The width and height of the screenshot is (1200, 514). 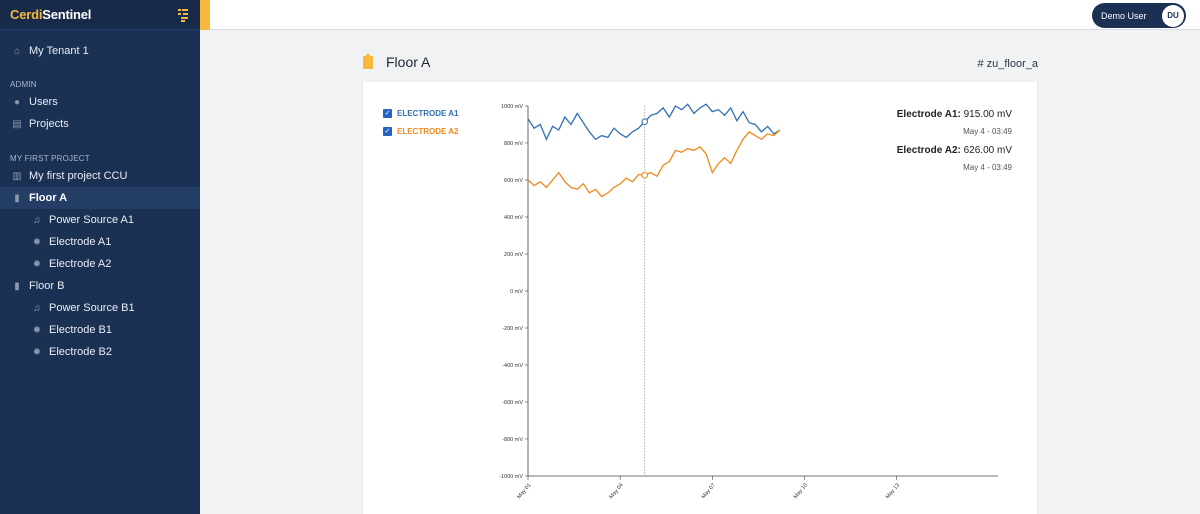 I want to click on tooltip-a2-label: Electrode A2:, so click(x=928, y=150).